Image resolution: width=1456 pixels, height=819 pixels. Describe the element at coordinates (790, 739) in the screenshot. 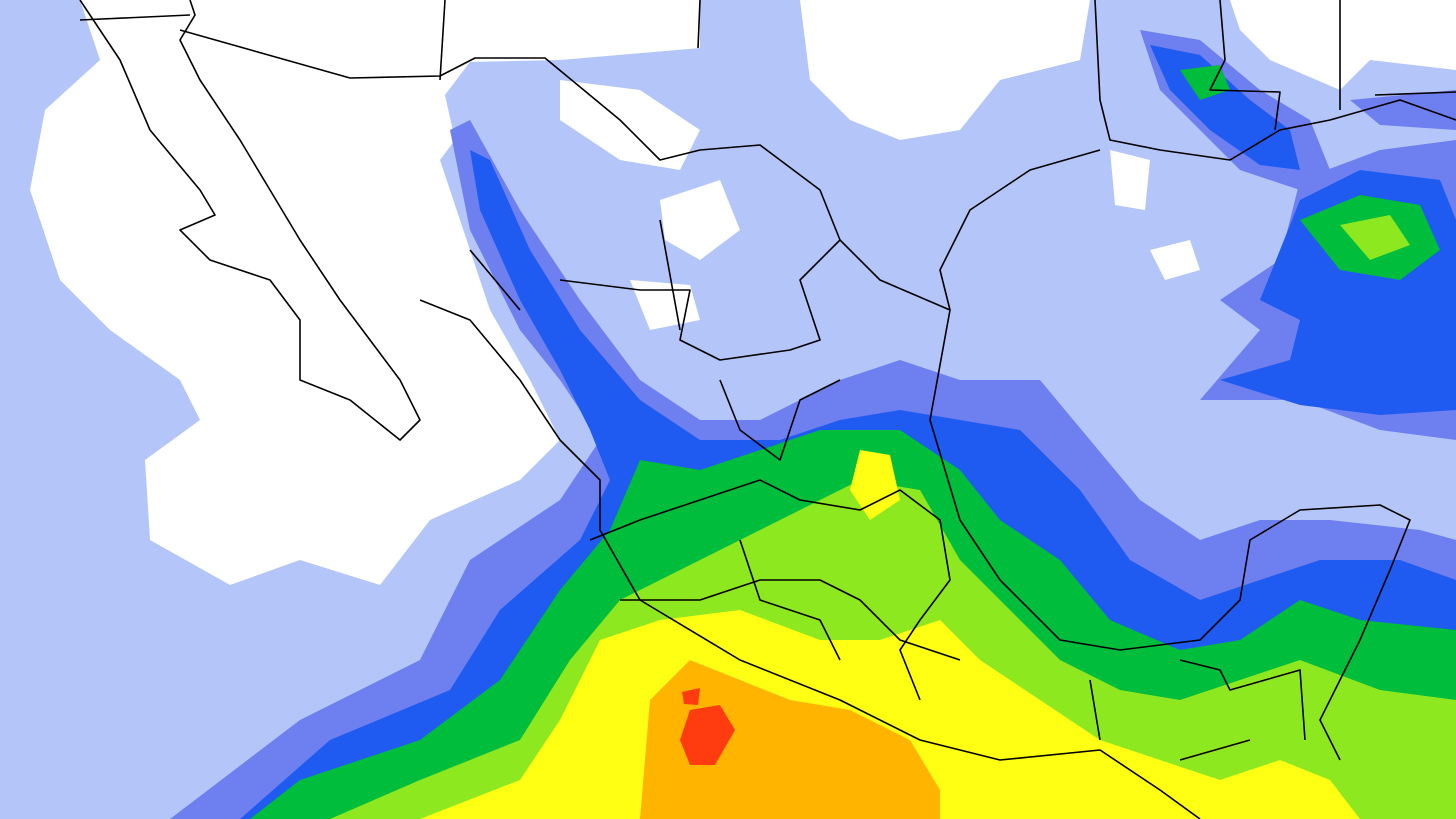

I see `extreme-rain` at that location.